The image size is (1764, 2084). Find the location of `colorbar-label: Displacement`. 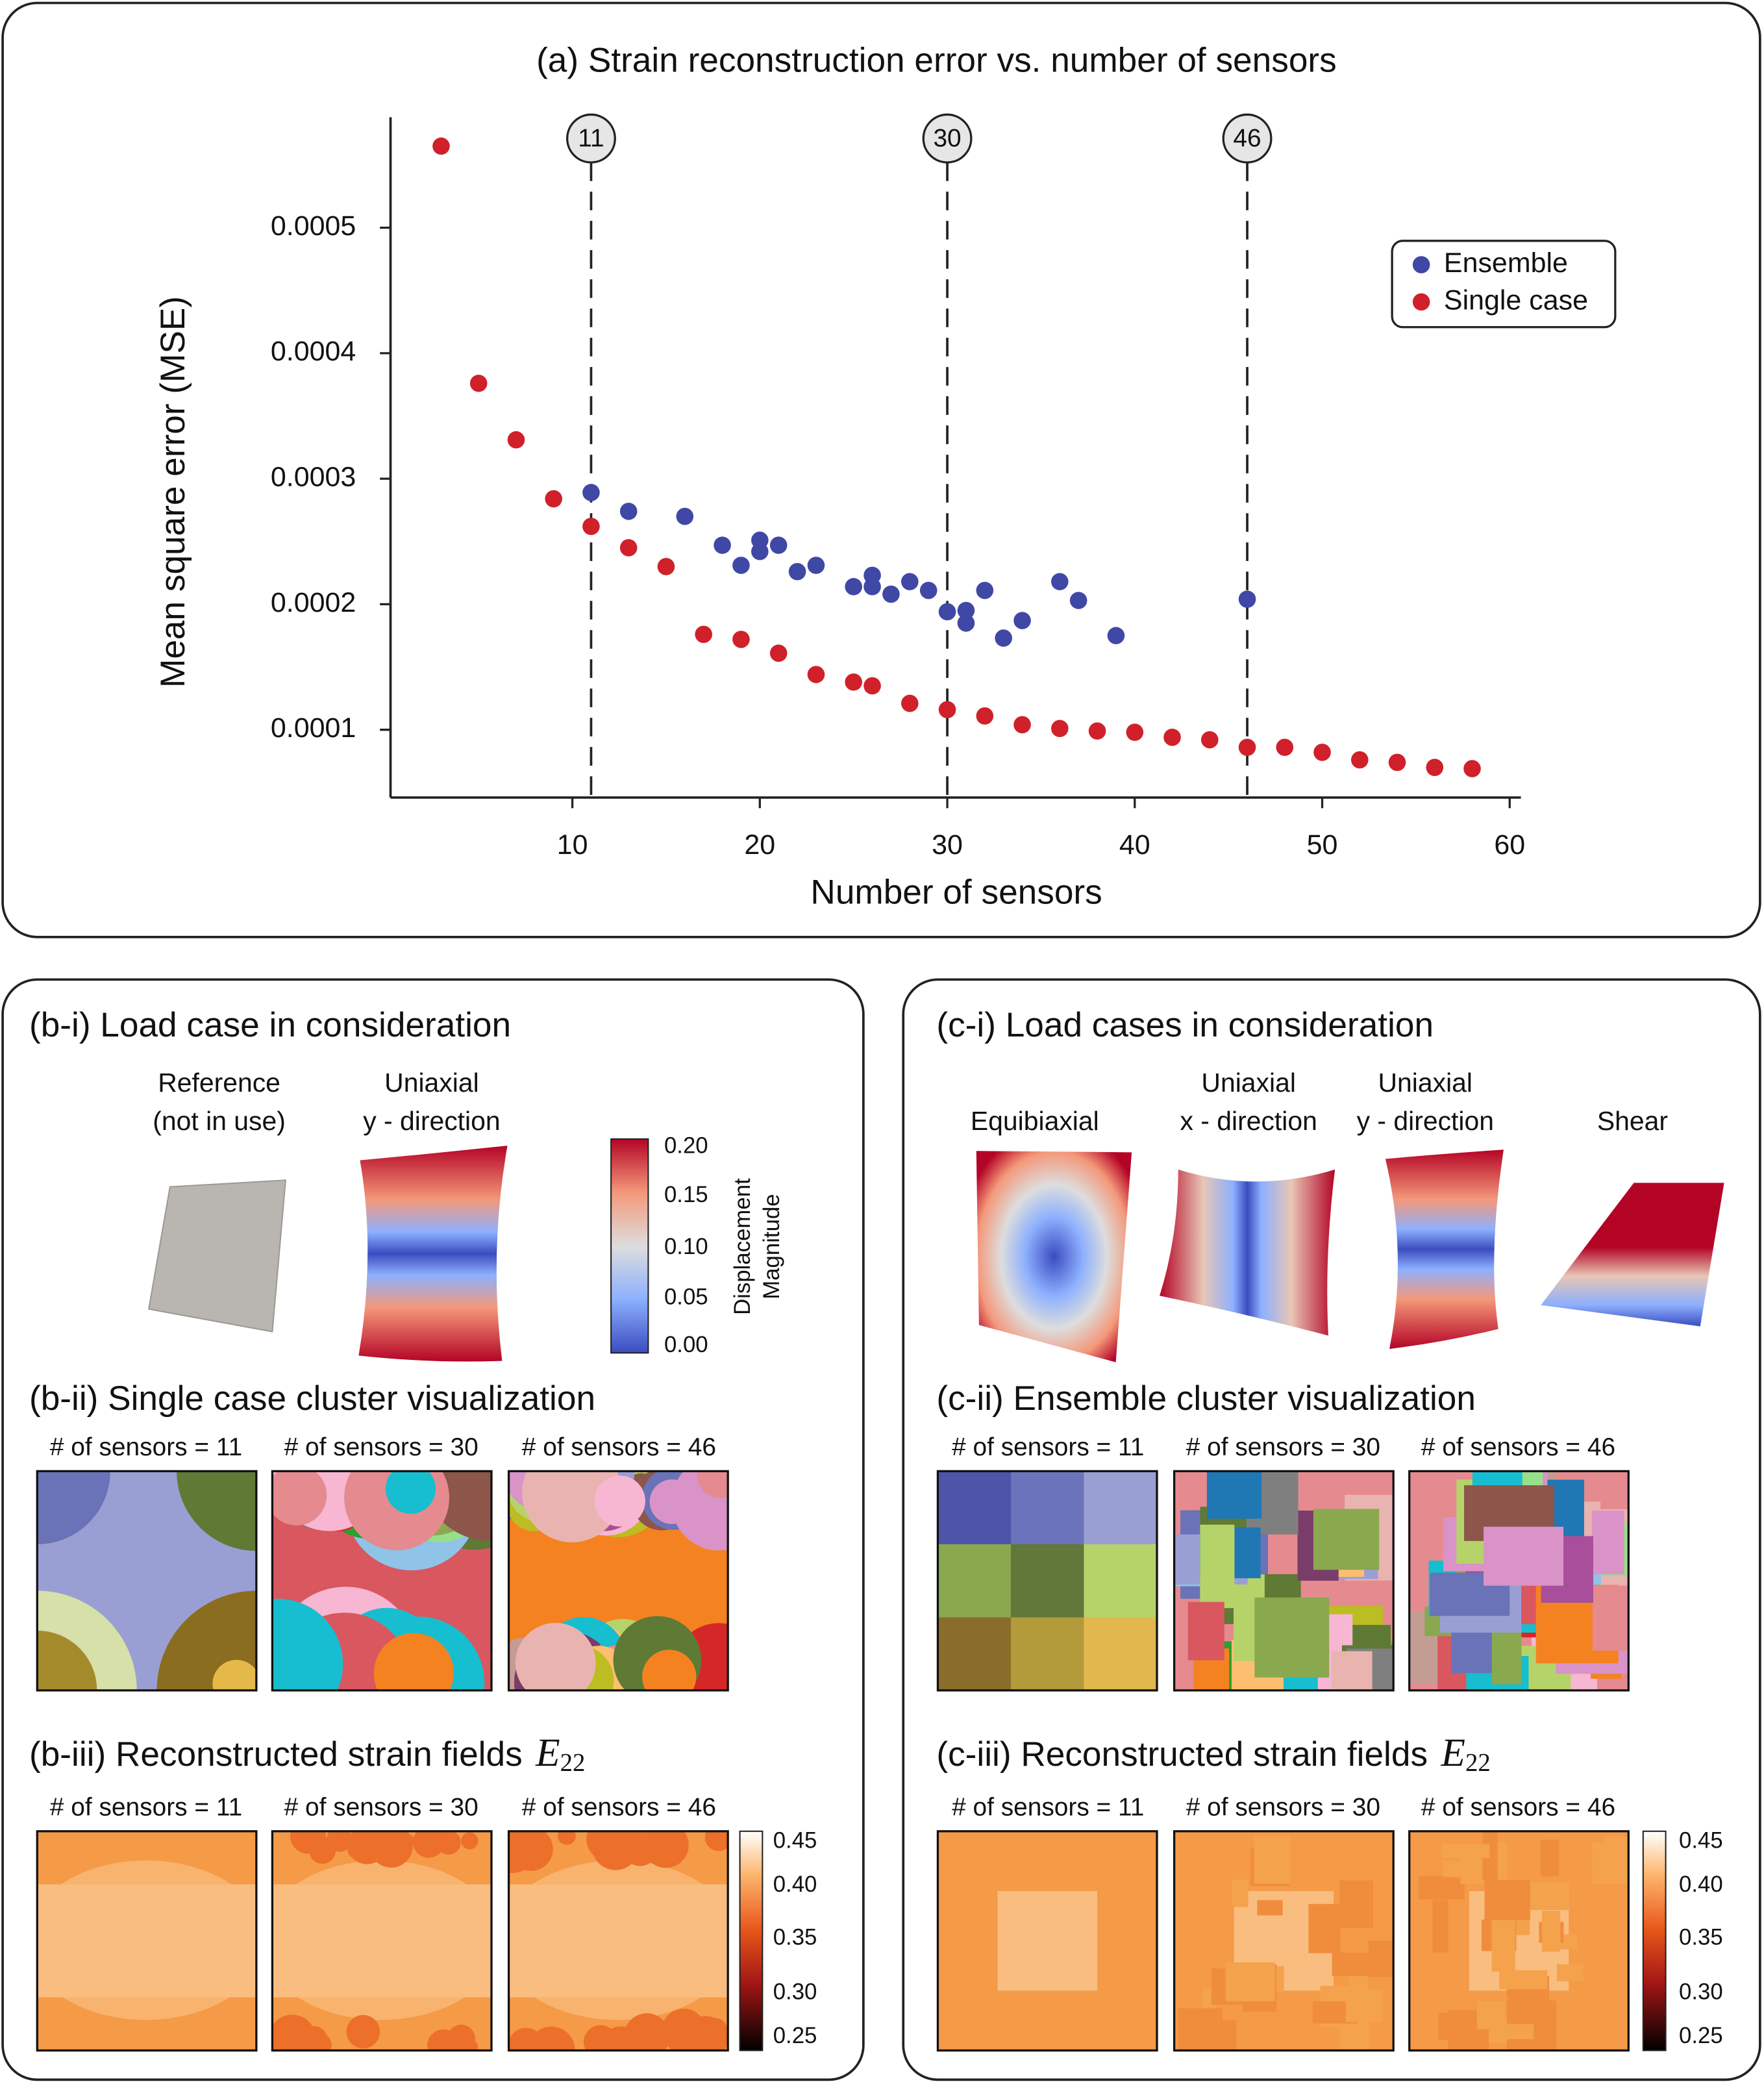

colorbar-label: Displacement is located at coordinates (742, 1246).